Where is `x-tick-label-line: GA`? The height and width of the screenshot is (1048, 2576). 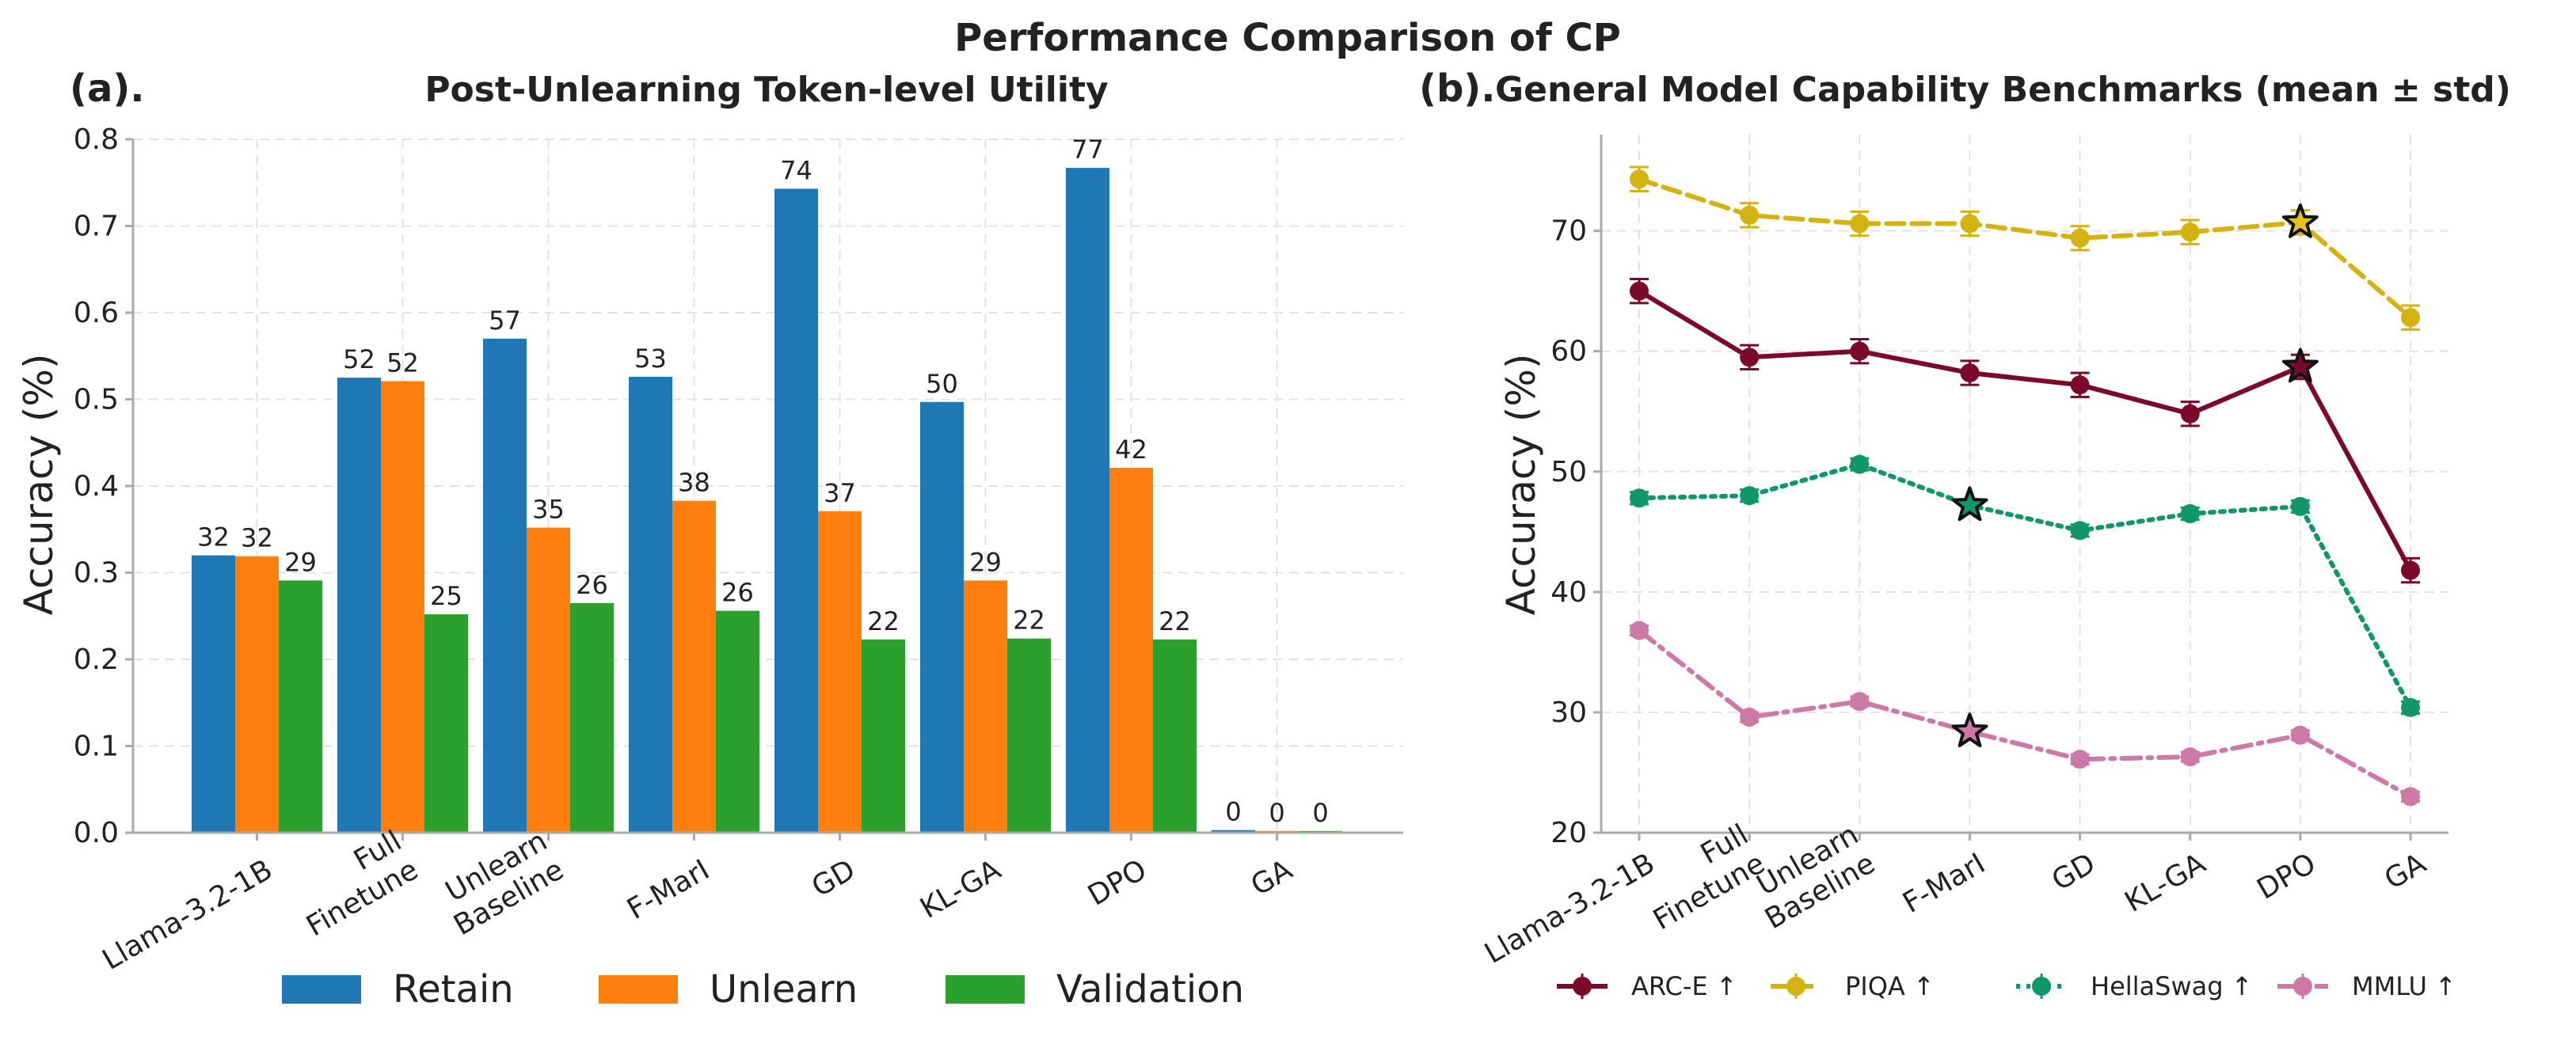
x-tick-label-line: GA is located at coordinates (2406, 871).